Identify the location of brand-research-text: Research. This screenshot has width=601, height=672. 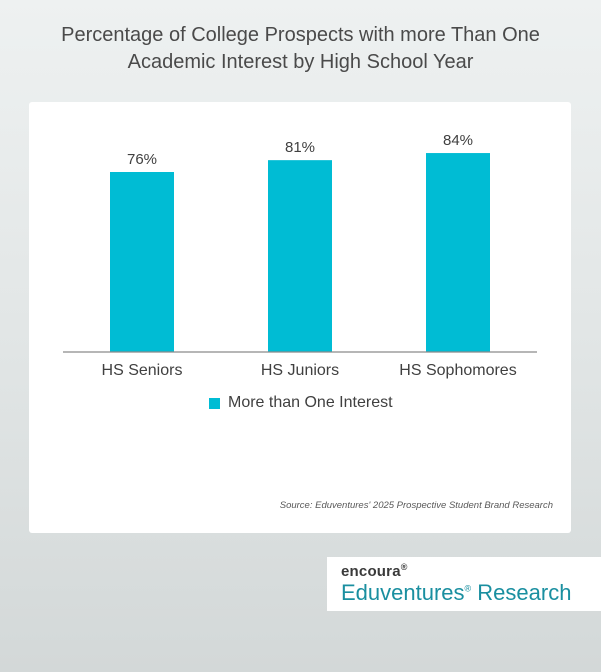
(524, 592).